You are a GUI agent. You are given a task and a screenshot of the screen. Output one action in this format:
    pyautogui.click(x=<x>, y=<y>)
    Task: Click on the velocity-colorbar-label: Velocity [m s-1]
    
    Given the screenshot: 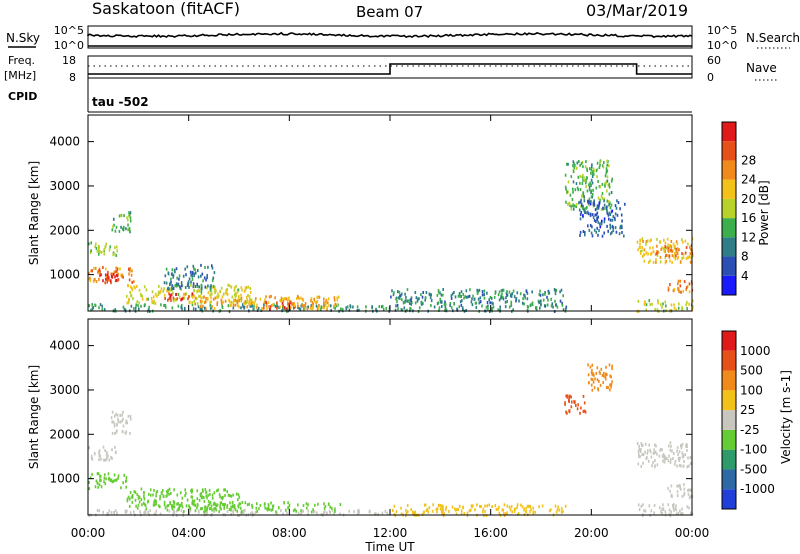 What is the action you would take?
    pyautogui.click(x=786, y=417)
    